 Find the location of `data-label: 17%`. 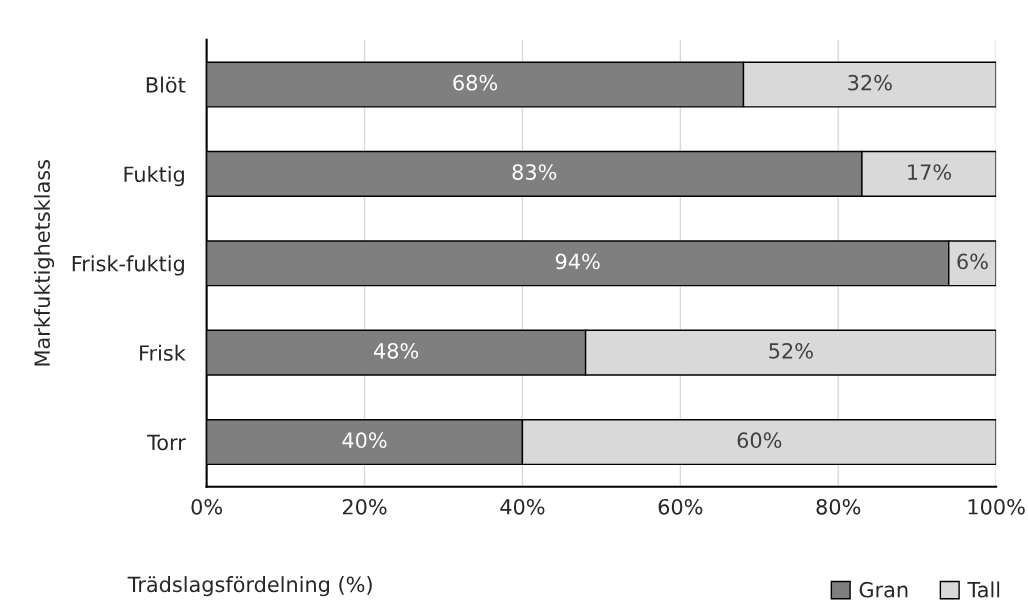

data-label: 17% is located at coordinates (930, 172).